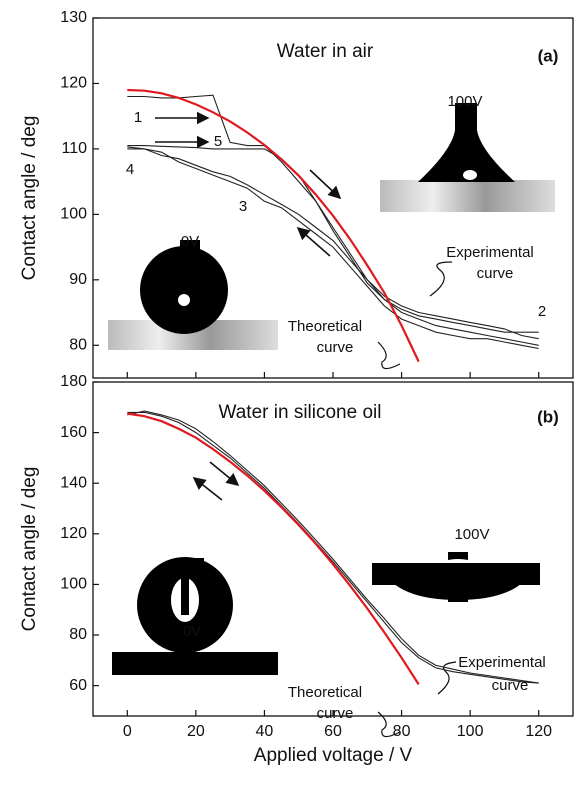  I want to click on x-tick-label: 120, so click(538, 731).